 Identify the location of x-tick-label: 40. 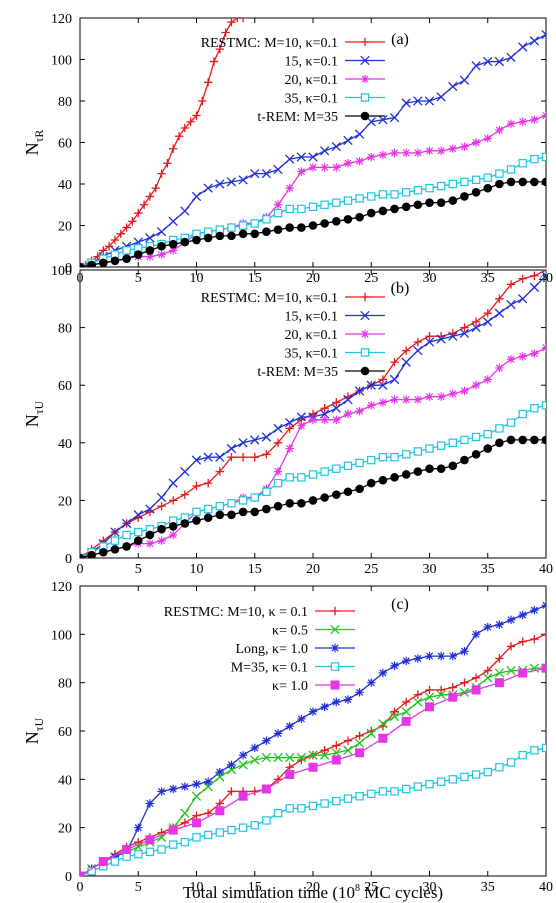
(546, 569).